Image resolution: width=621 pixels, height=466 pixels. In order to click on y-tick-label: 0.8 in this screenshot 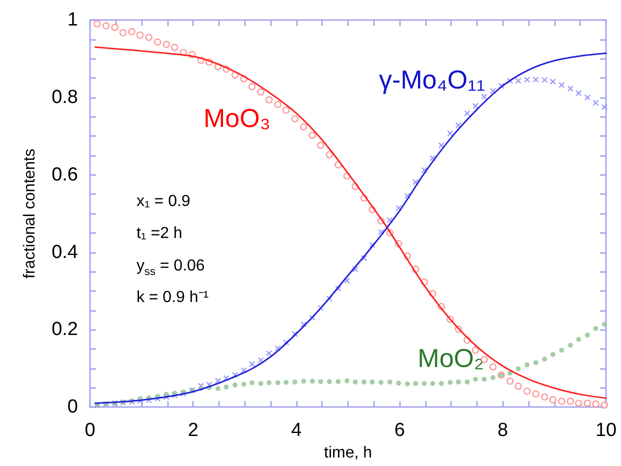, I will do `click(65, 97)`.